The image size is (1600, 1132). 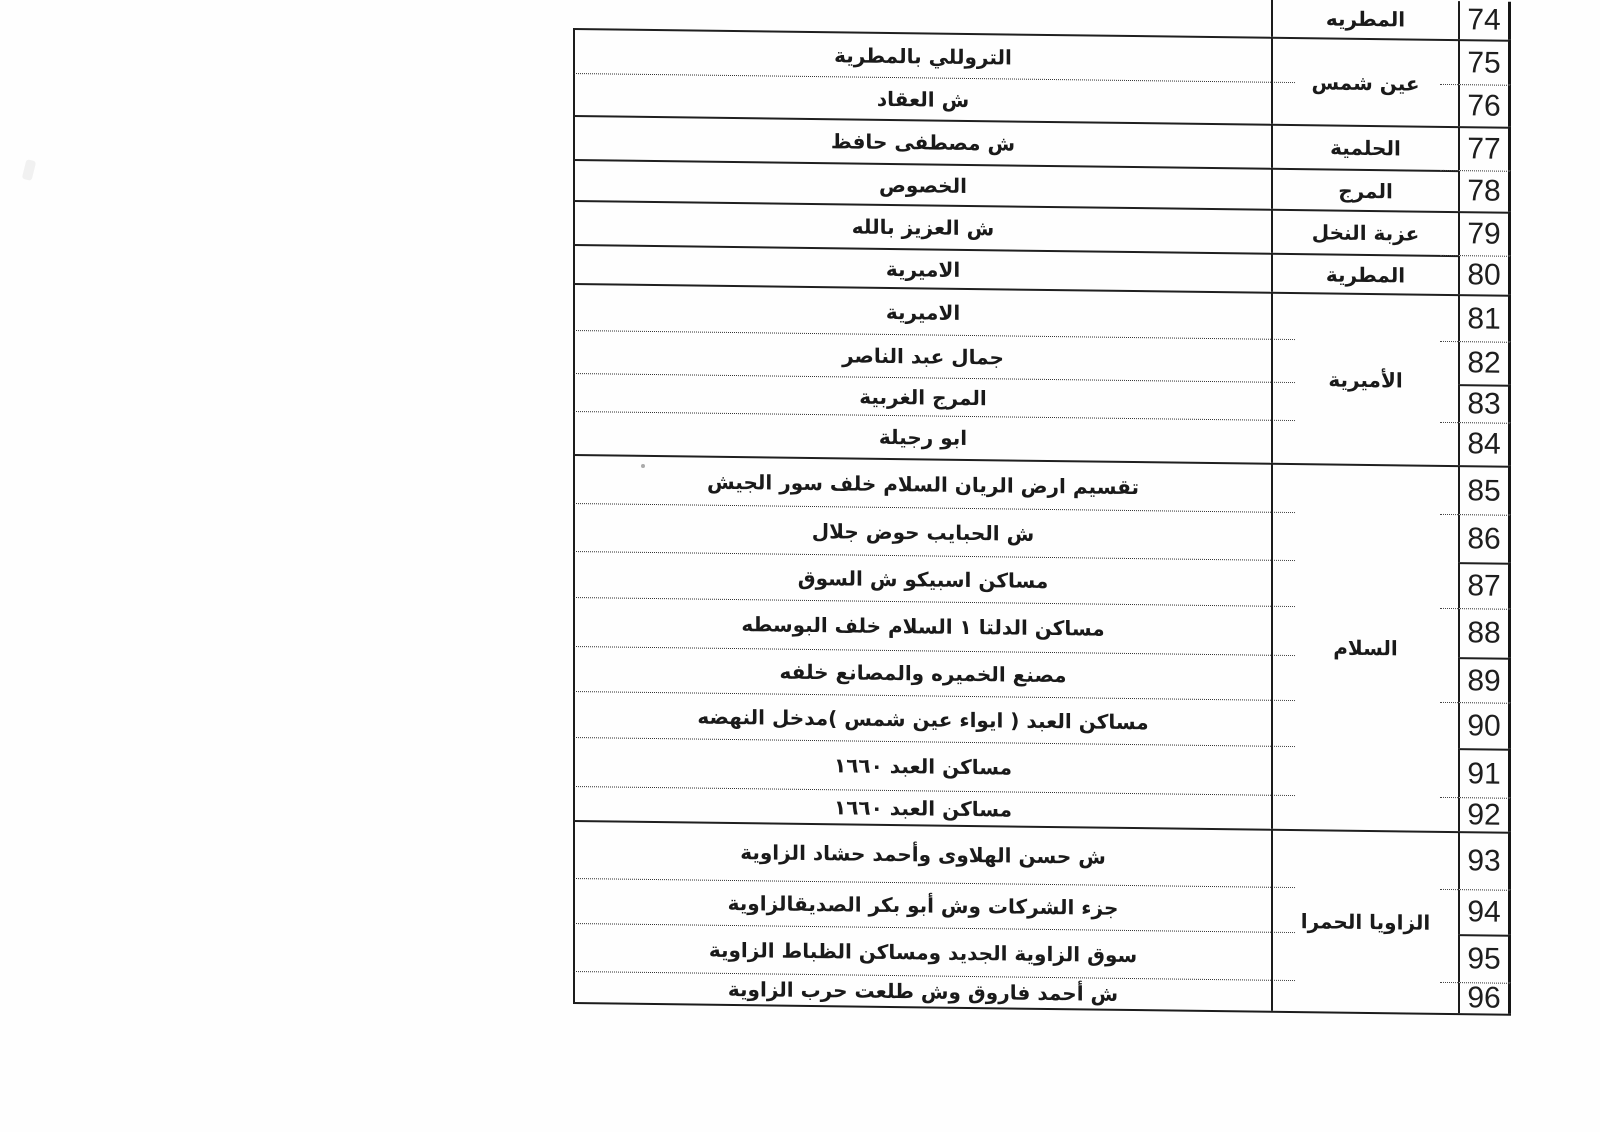 What do you see at coordinates (922, 483) in the screenshot?
I see `street-cell: تقسيم ارض الريان السلام خلف سور الجيش` at bounding box center [922, 483].